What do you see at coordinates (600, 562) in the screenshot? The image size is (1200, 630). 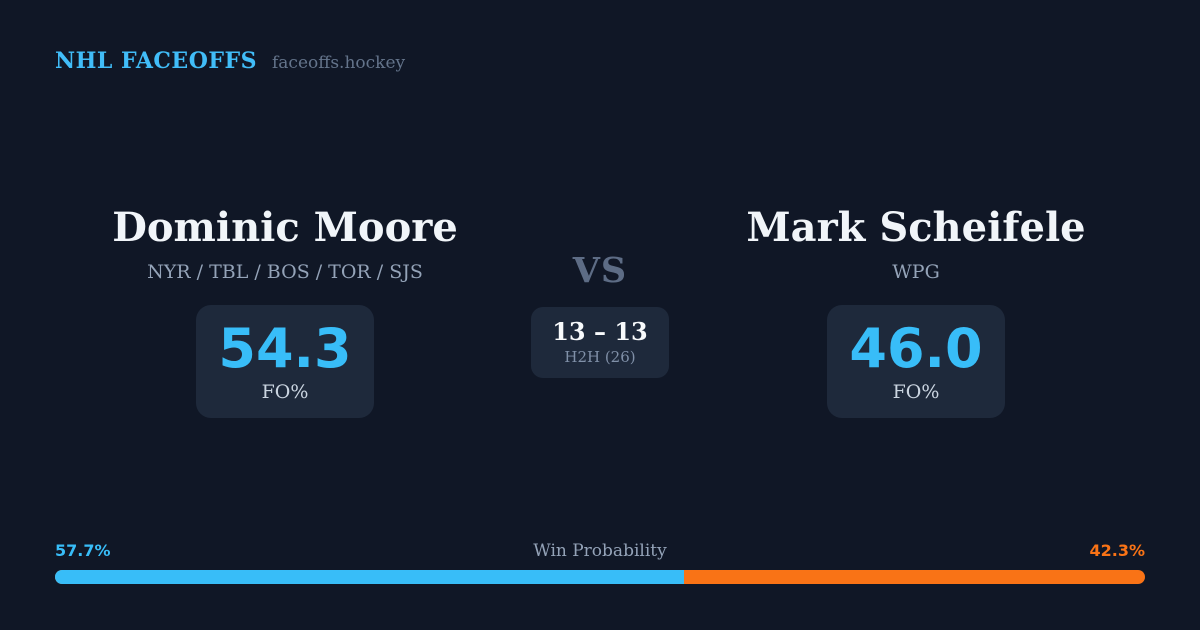 I see `win-probability-section: 57.7% Win Probability 42.3%` at bounding box center [600, 562].